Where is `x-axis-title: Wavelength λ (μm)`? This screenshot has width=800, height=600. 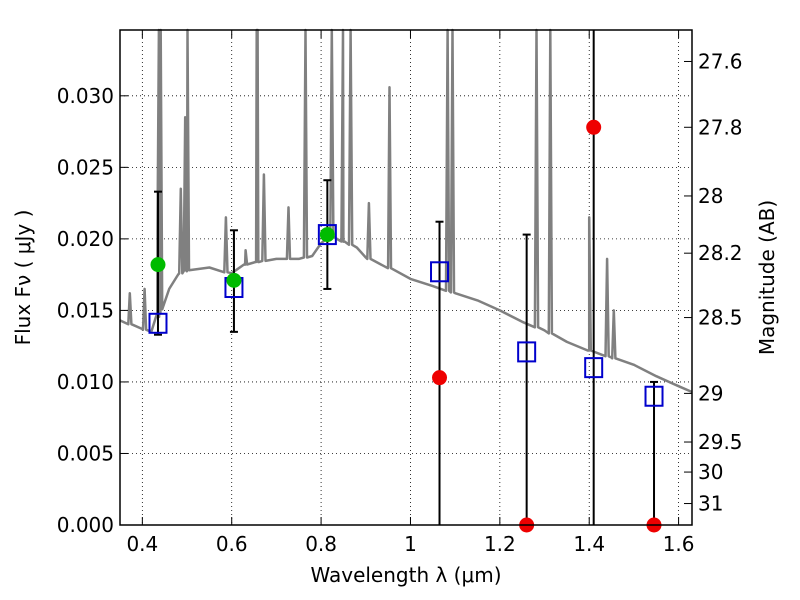
x-axis-title: Wavelength λ (μm) is located at coordinates (405, 575).